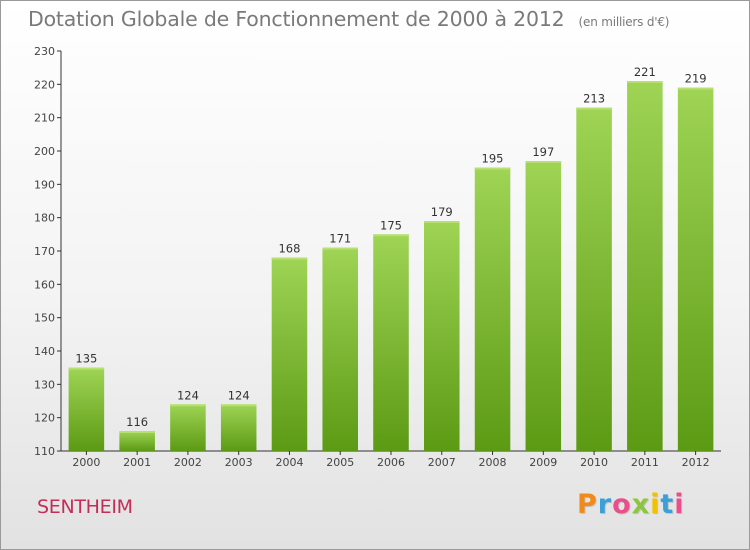 This screenshot has width=750, height=550. What do you see at coordinates (188, 395) in the screenshot?
I see `data-label-2002: 124` at bounding box center [188, 395].